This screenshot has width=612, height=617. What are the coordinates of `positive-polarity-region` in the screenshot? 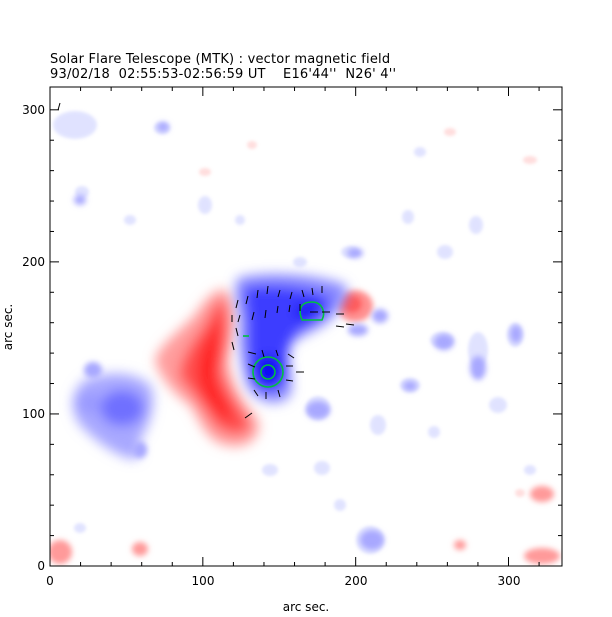 It's located at (207, 368).